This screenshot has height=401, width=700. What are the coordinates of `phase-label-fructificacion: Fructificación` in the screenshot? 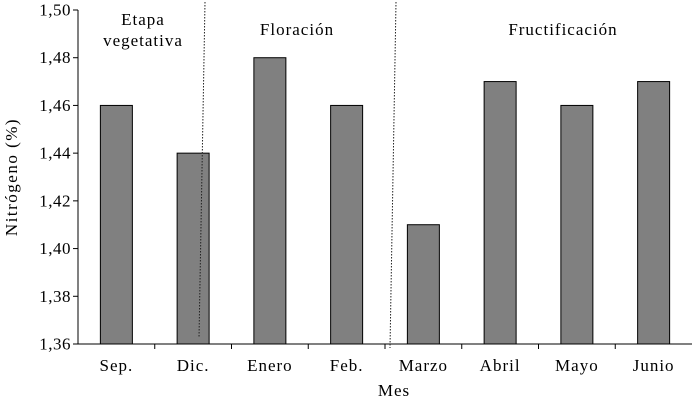 It's located at (562, 29).